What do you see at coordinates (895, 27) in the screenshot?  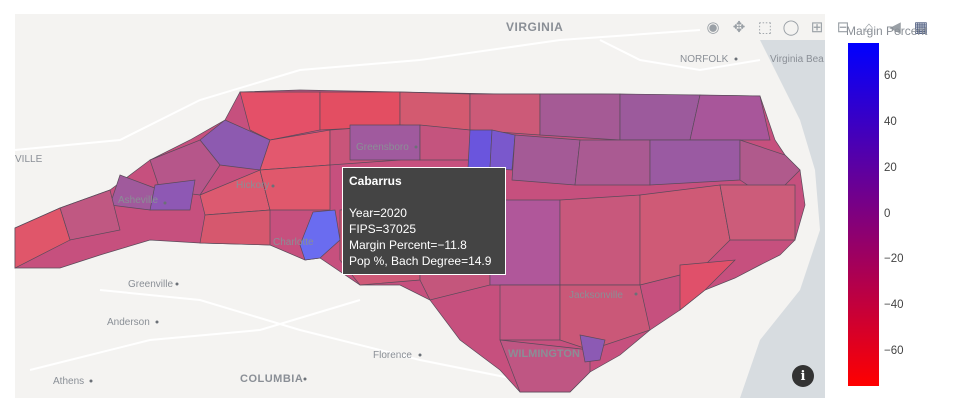 I see `reset-icon: ◀` at bounding box center [895, 27].